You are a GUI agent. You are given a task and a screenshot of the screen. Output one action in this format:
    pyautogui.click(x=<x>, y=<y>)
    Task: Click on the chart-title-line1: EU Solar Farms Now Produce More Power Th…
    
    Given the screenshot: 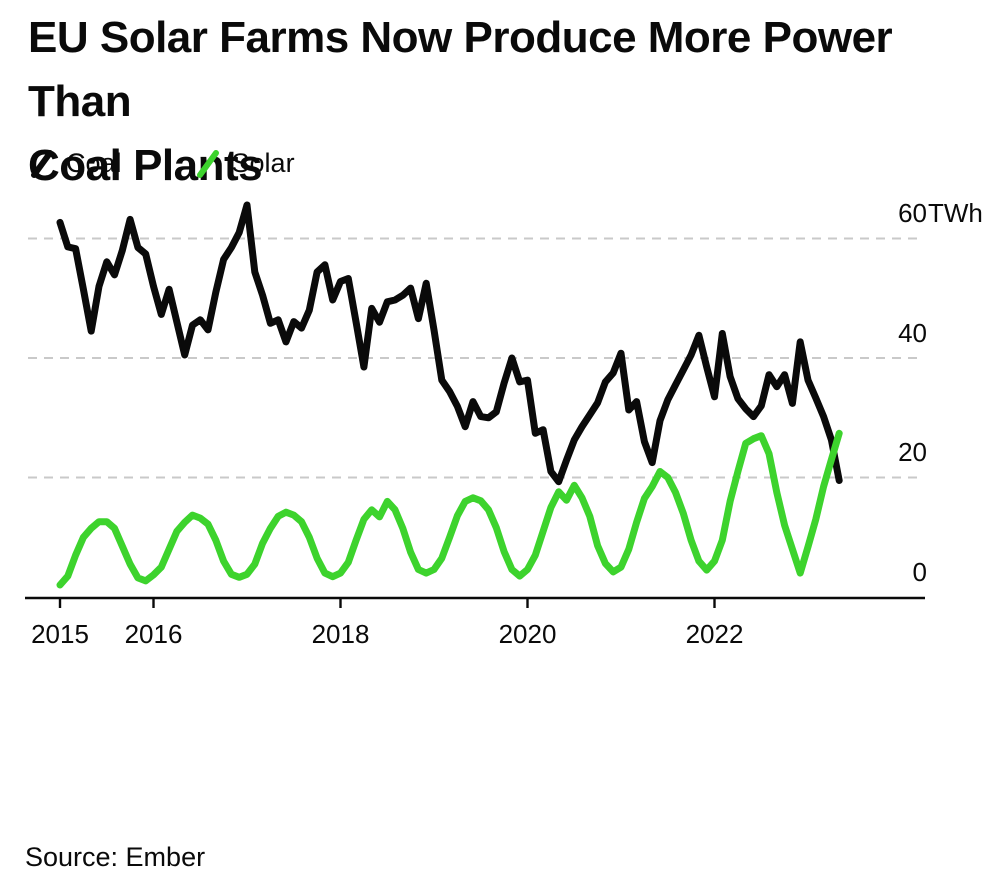 What is the action you would take?
    pyautogui.click(x=460, y=69)
    